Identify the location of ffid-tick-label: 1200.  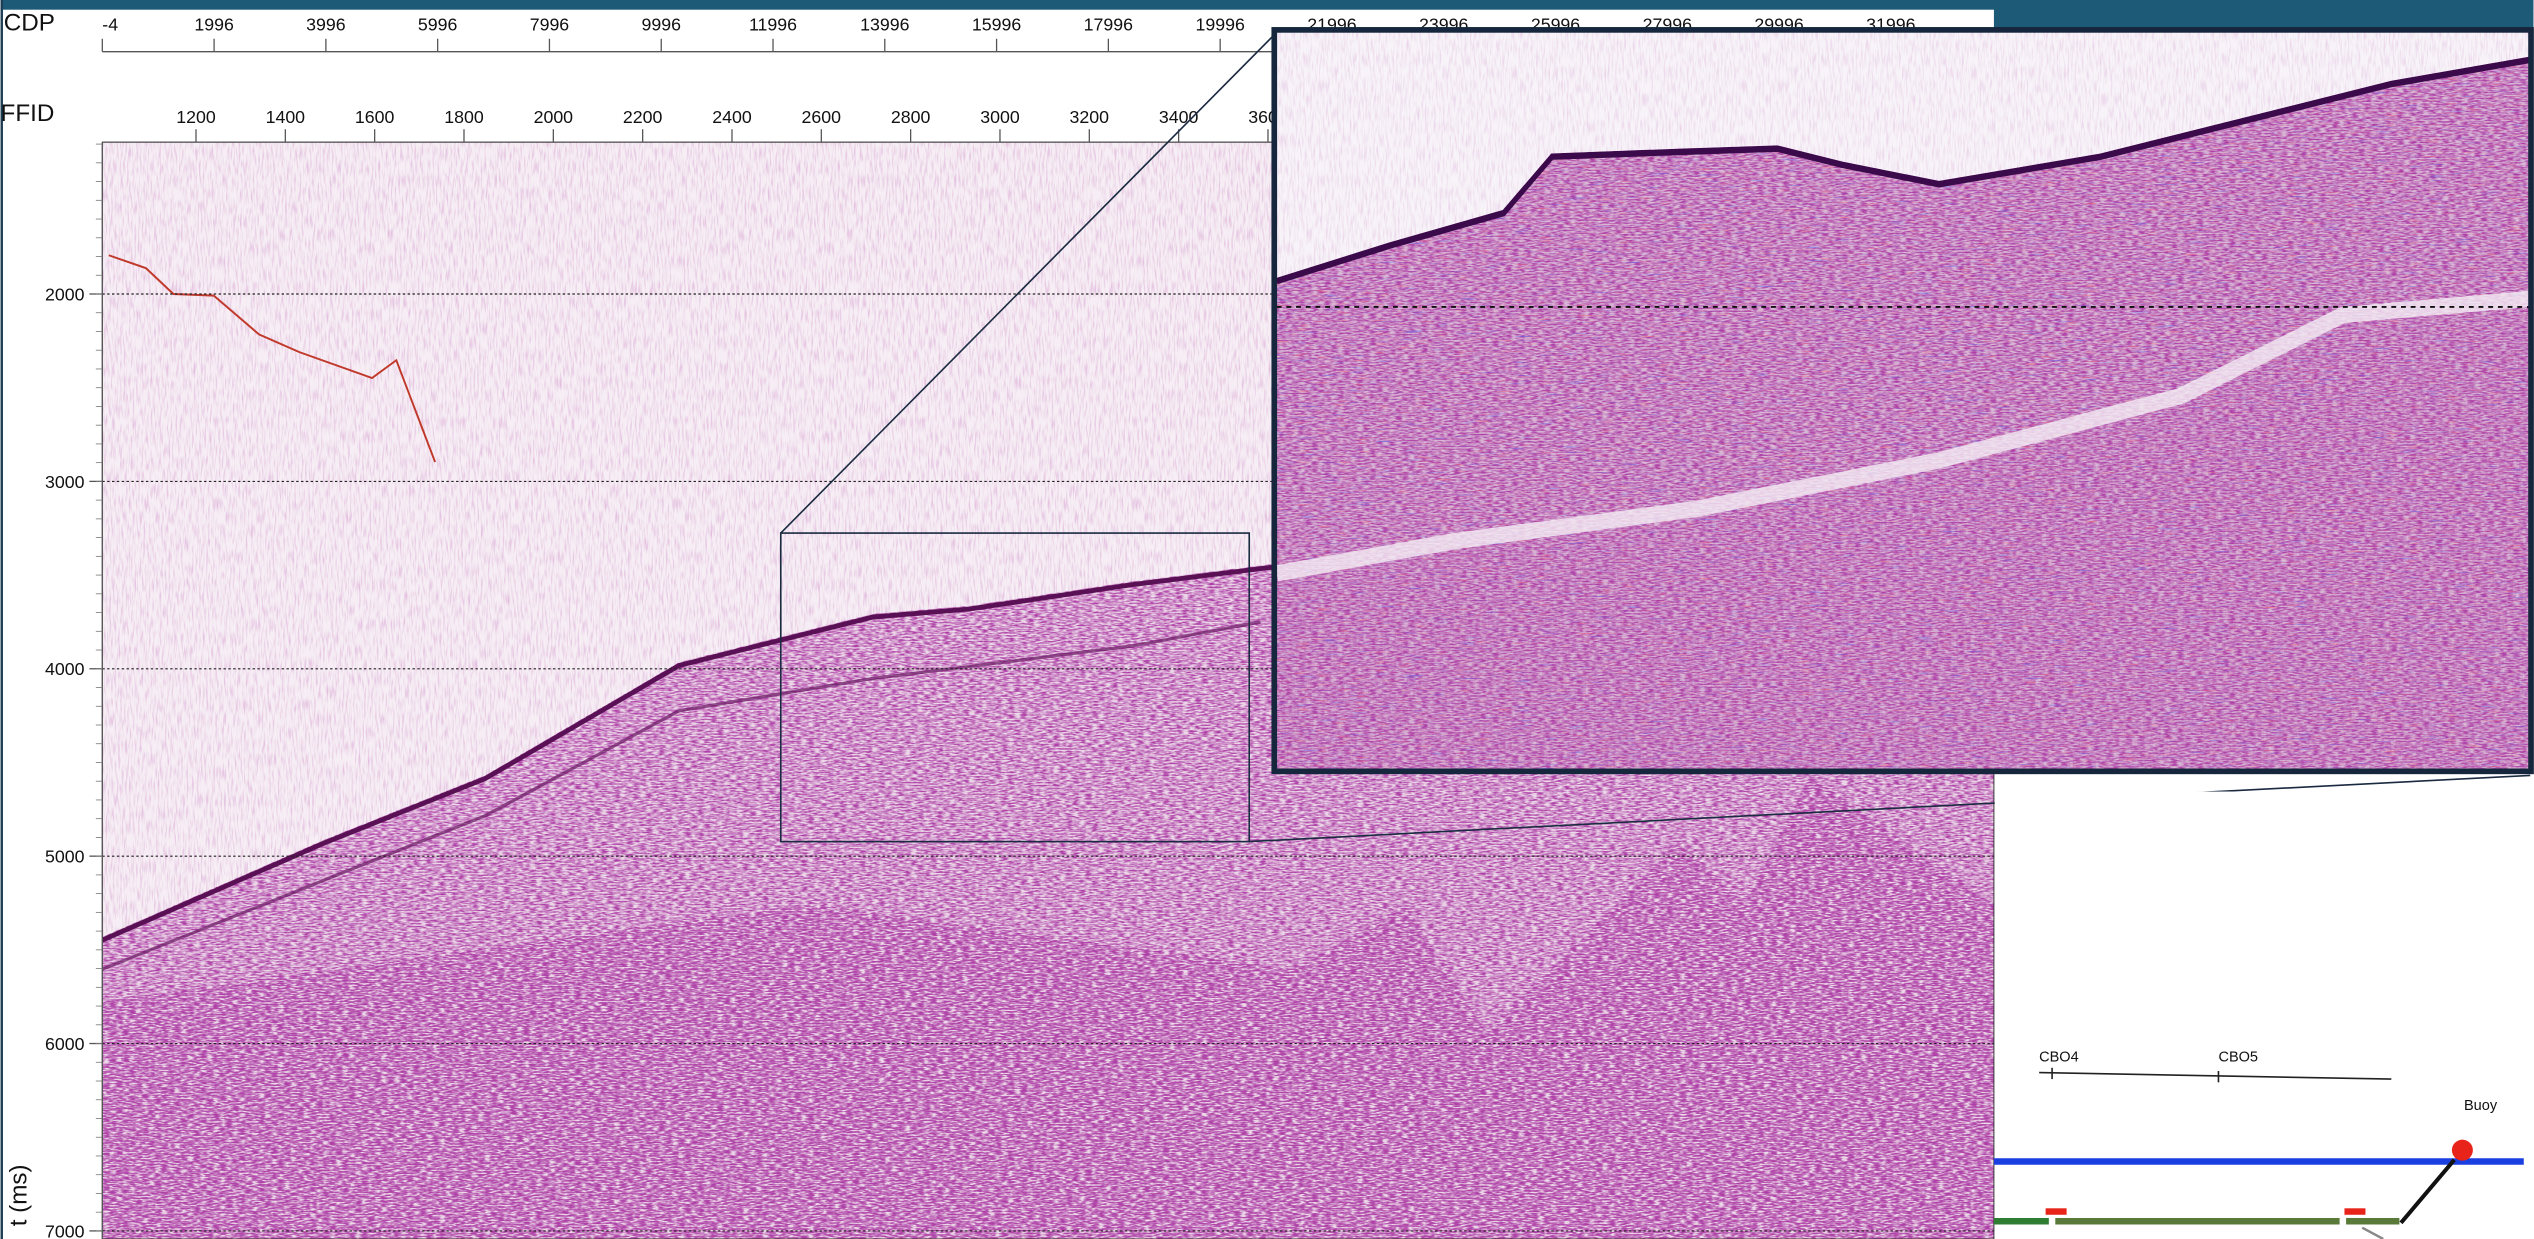
(196, 117).